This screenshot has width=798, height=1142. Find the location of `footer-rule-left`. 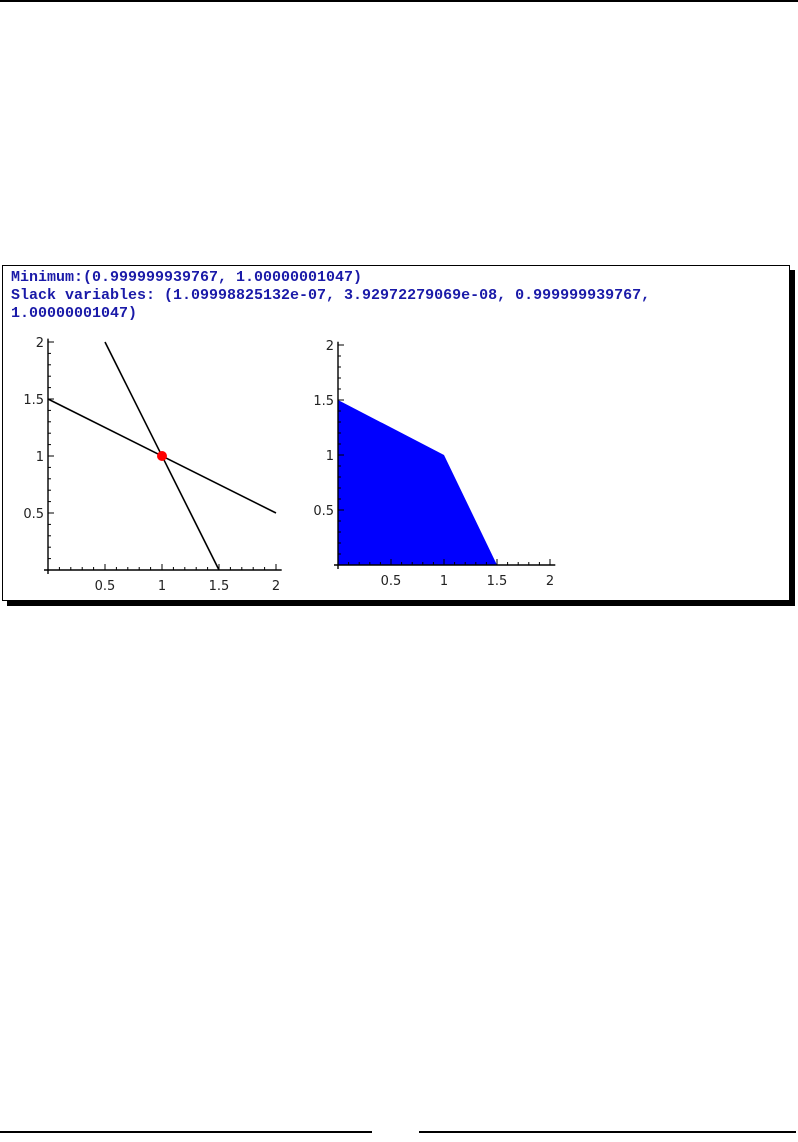

footer-rule-left is located at coordinates (186, 1132).